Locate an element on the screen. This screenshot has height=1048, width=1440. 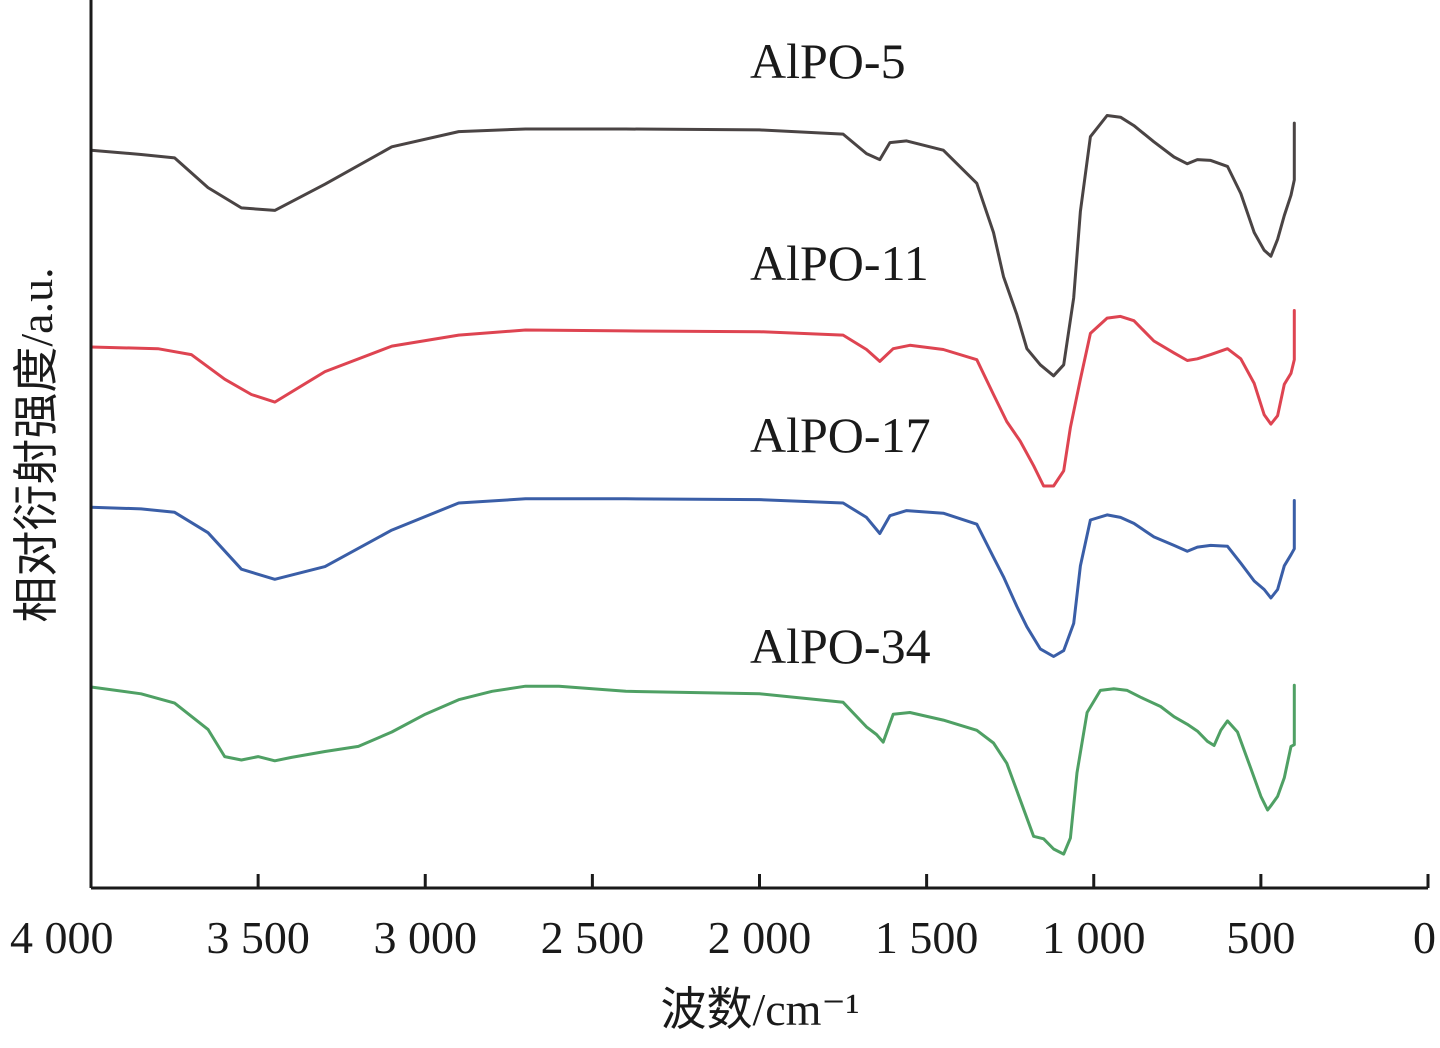
series-label-layer: AlPO-5 AlPO-11 AlPO-17 AlPO-34 is located at coordinates (840, 353).